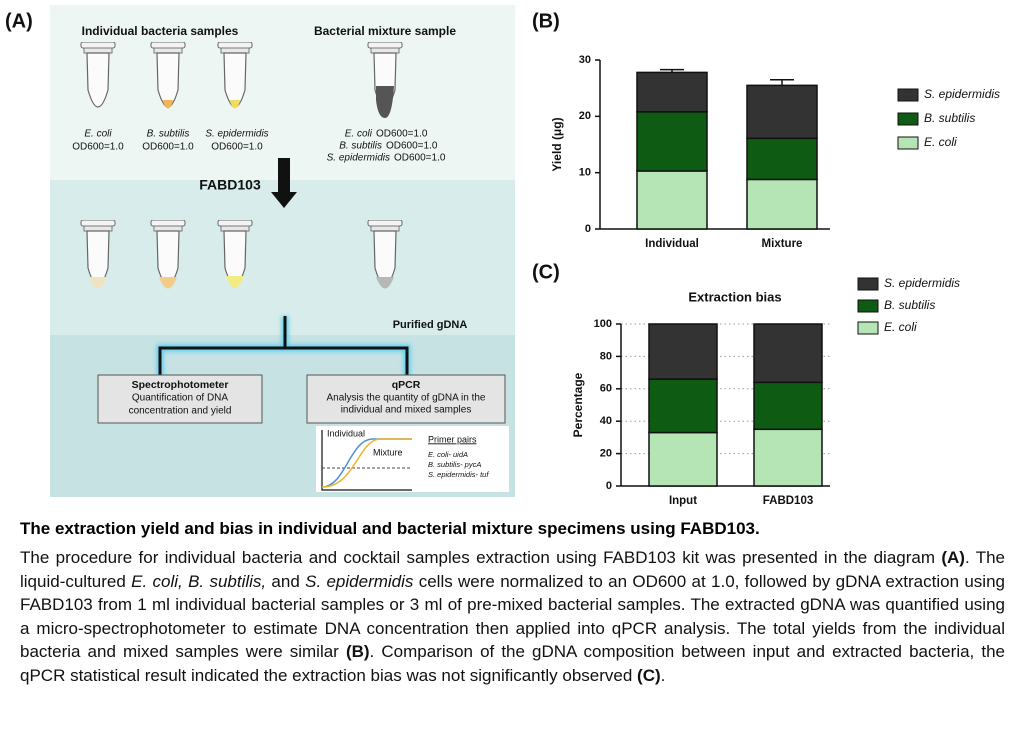 The image size is (1024, 751). Describe the element at coordinates (283, 346) in the screenshot. I see `bracket` at that location.